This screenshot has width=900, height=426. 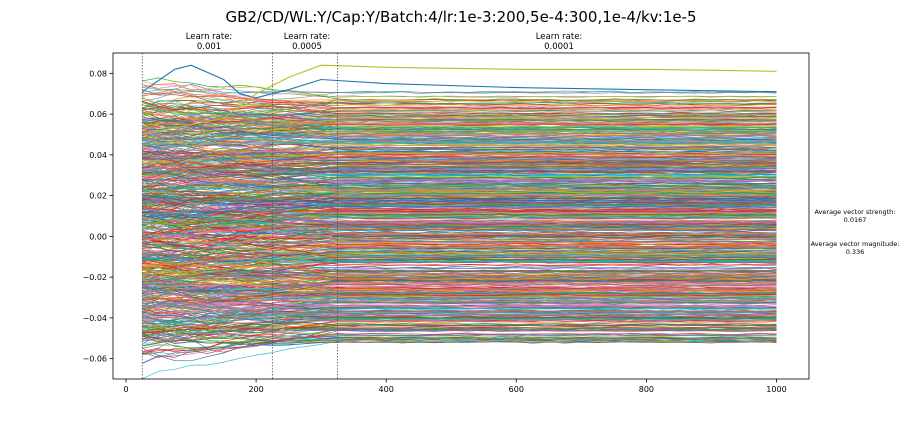 What do you see at coordinates (209, 47) in the screenshot?
I see `learn-rate-value: 0.001` at bounding box center [209, 47].